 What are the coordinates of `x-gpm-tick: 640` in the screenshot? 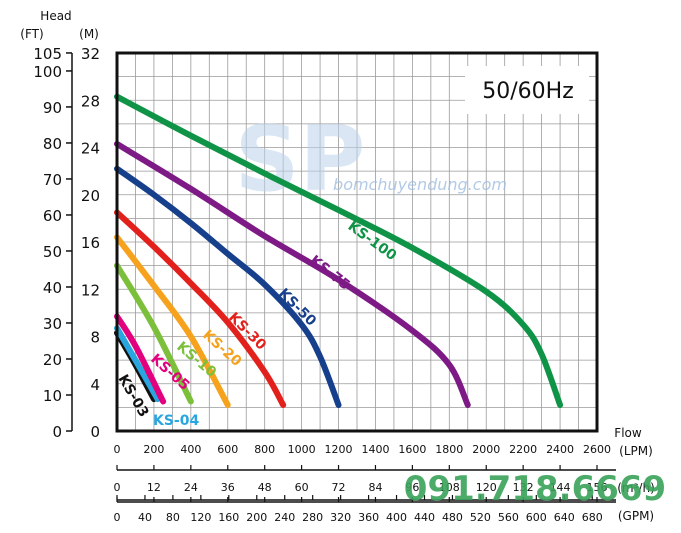 It's located at (564, 517).